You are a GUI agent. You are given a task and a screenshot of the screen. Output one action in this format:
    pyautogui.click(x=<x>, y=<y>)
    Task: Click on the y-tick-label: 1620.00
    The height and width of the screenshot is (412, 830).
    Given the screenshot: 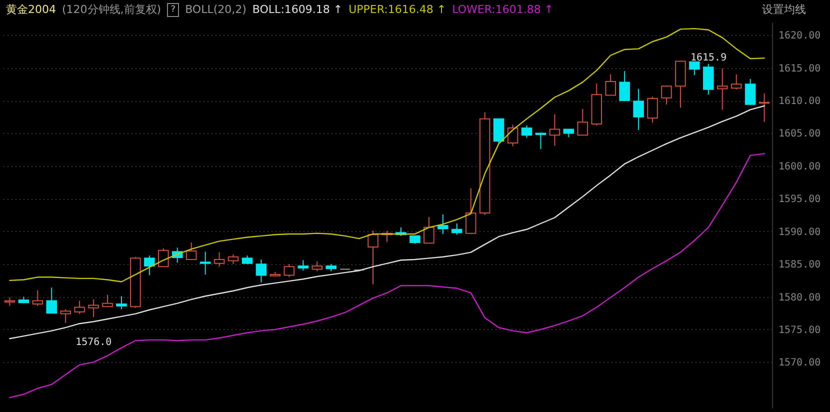 What is the action you would take?
    pyautogui.click(x=799, y=36)
    